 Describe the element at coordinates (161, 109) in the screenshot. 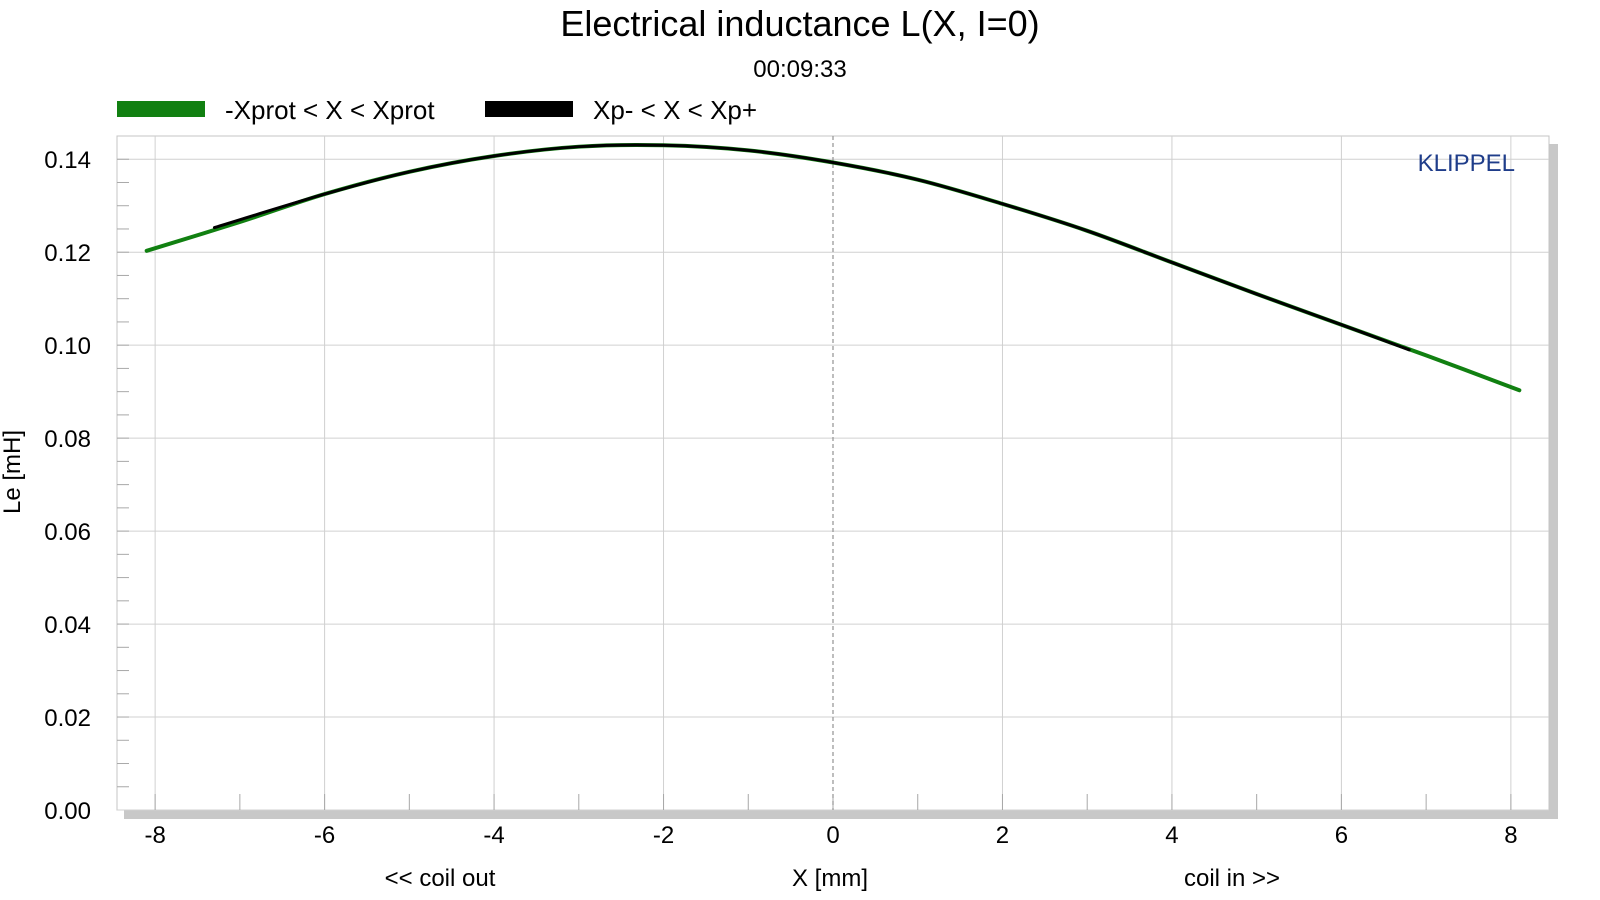

I see `legend-swatch-xprot` at that location.